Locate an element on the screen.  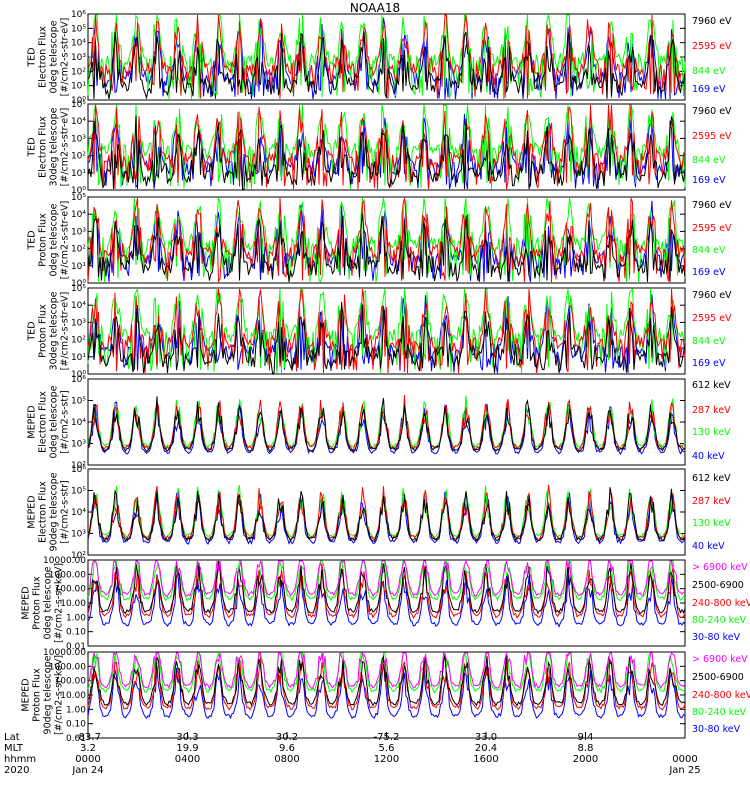
x-tick-label: Jan 24 is located at coordinates (87, 770).